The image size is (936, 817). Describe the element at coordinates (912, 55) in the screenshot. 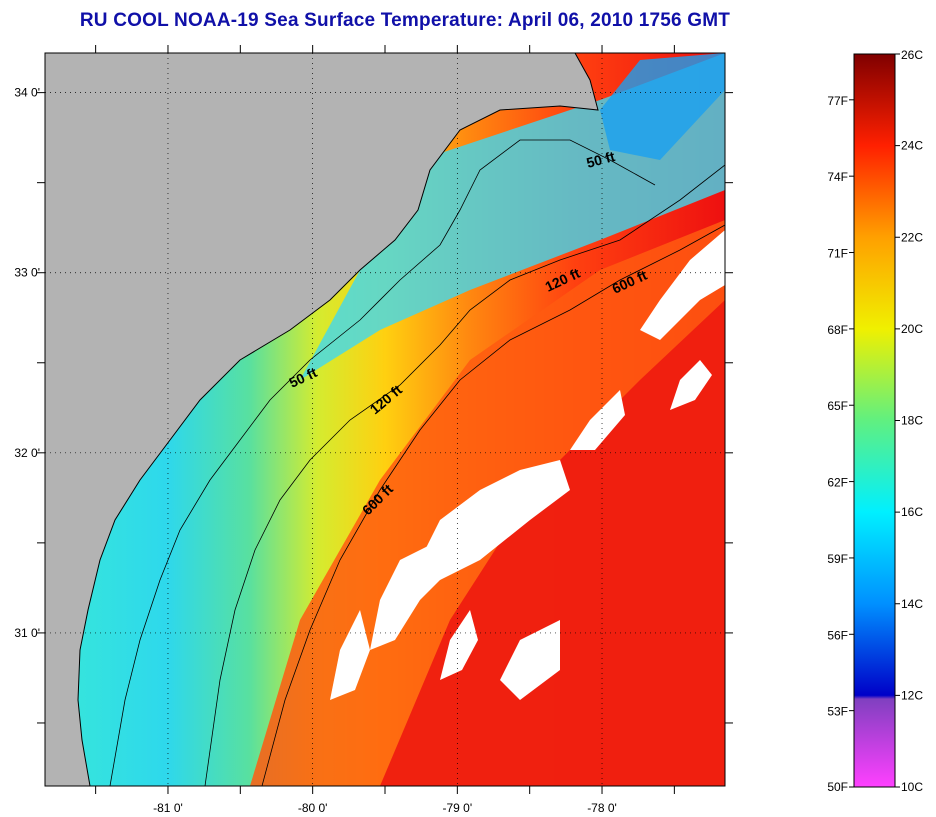

I see `colorbar-c-label: 26C` at that location.